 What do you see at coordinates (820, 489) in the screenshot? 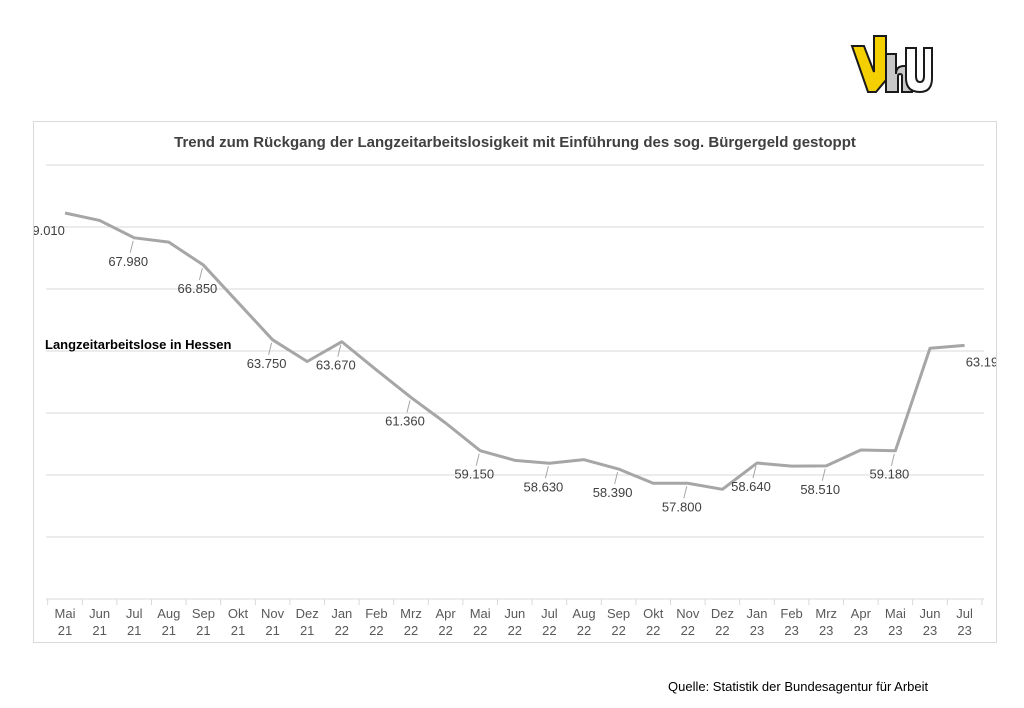
I see `data-label: 58.510` at bounding box center [820, 489].